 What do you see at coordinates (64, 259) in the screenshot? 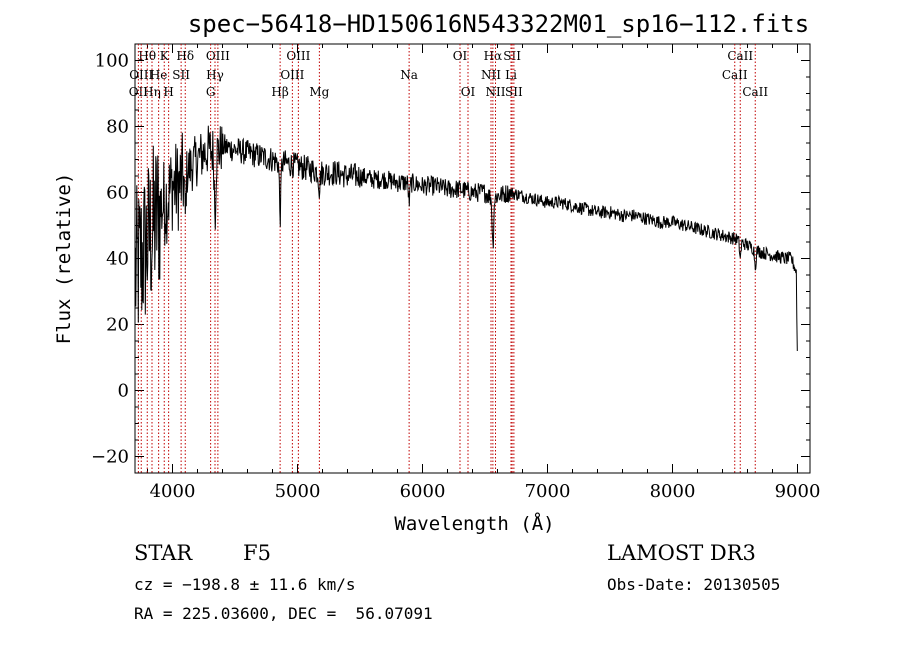
I see `y-axis-label: Flux (relative)` at bounding box center [64, 259].